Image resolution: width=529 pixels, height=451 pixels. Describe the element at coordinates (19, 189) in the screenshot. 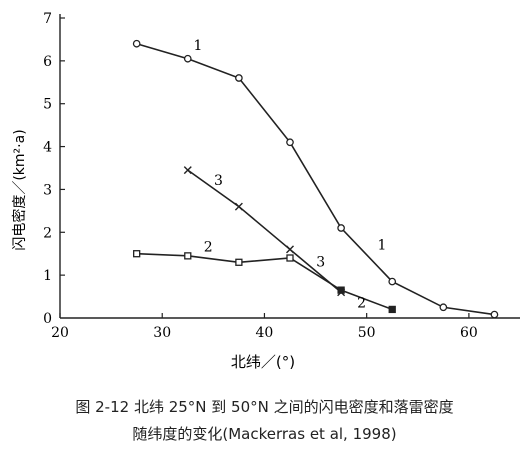

I see `y-axis-label: 闪电密度／(km²·a)` at that location.